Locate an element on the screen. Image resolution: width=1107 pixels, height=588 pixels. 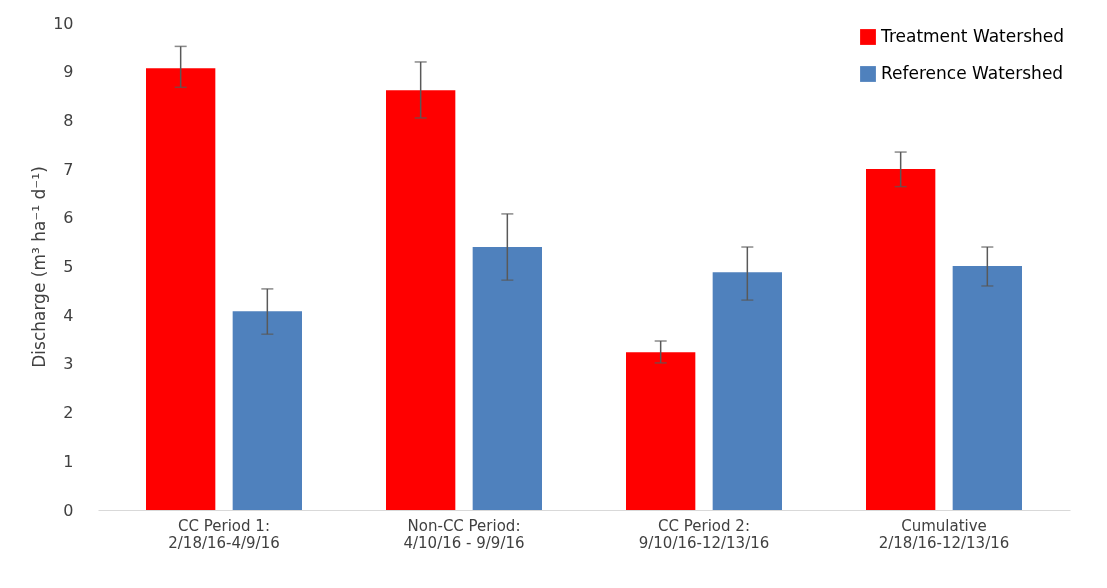
y-tick-label: 4 is located at coordinates (68, 315).